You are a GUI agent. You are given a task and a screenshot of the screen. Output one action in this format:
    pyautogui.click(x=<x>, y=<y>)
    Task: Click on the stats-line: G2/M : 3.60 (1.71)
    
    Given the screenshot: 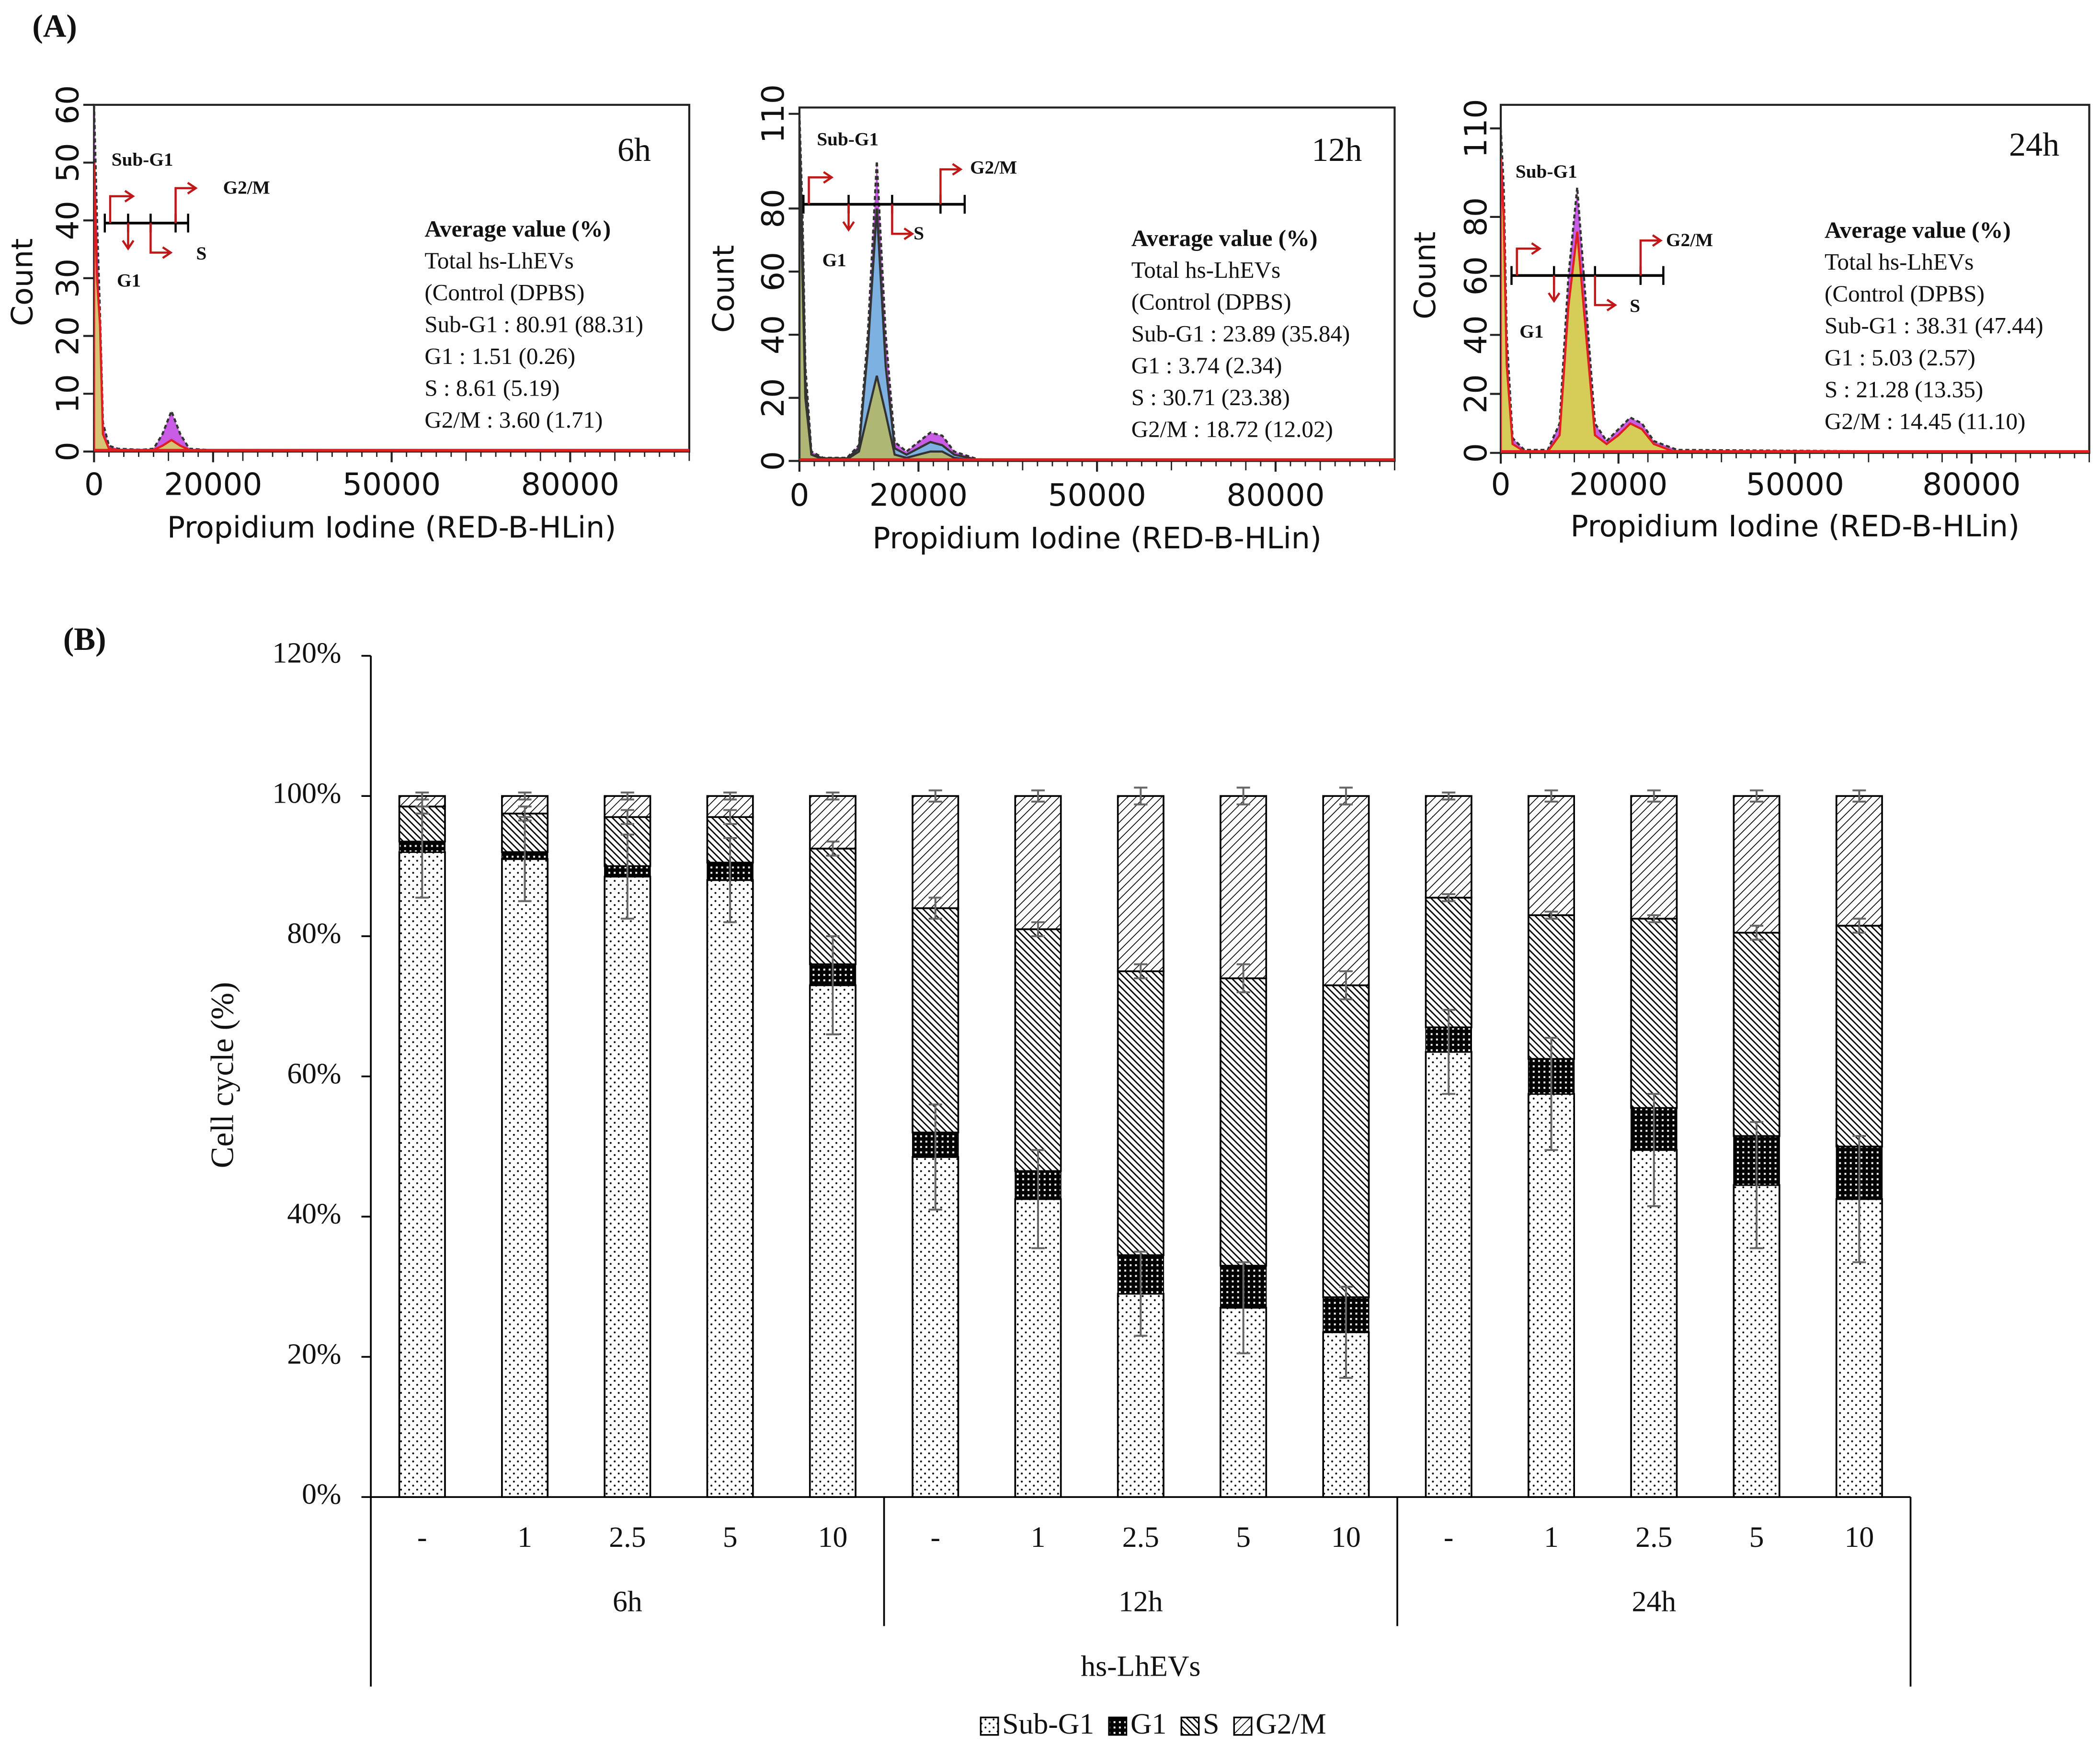 What is the action you would take?
    pyautogui.click(x=513, y=420)
    